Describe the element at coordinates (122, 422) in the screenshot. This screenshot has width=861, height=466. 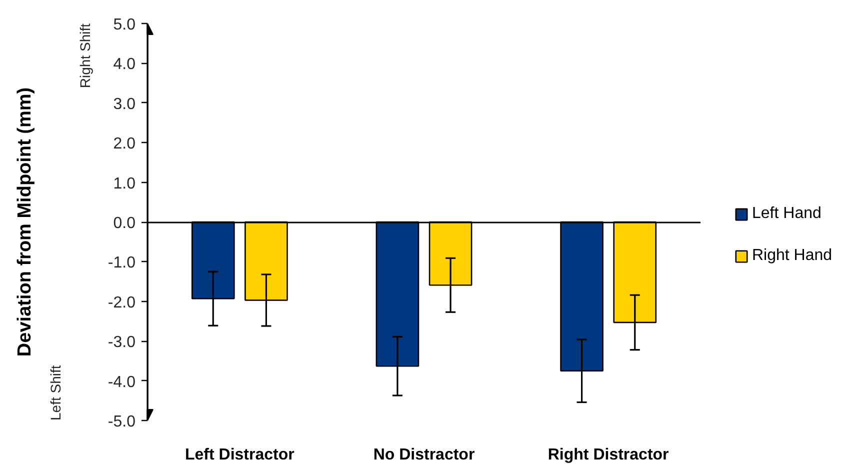
I see `y-tick-label: -5.0` at that location.